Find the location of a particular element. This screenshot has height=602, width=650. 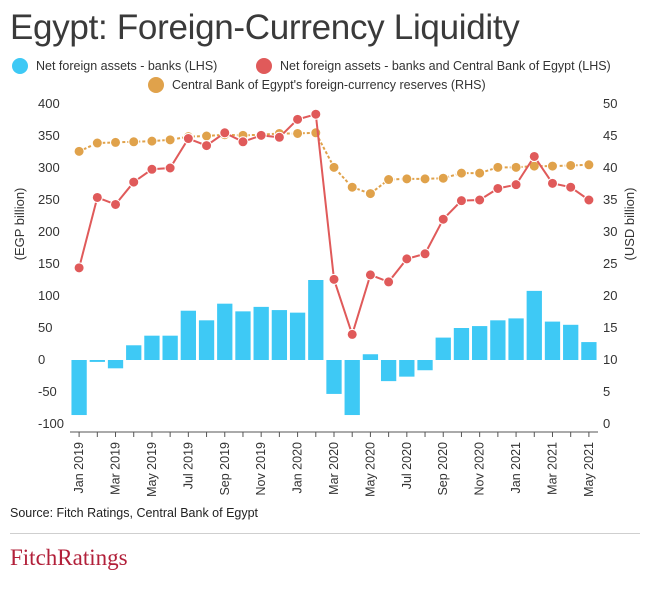

y-tick-left: -100 is located at coordinates (51, 423).